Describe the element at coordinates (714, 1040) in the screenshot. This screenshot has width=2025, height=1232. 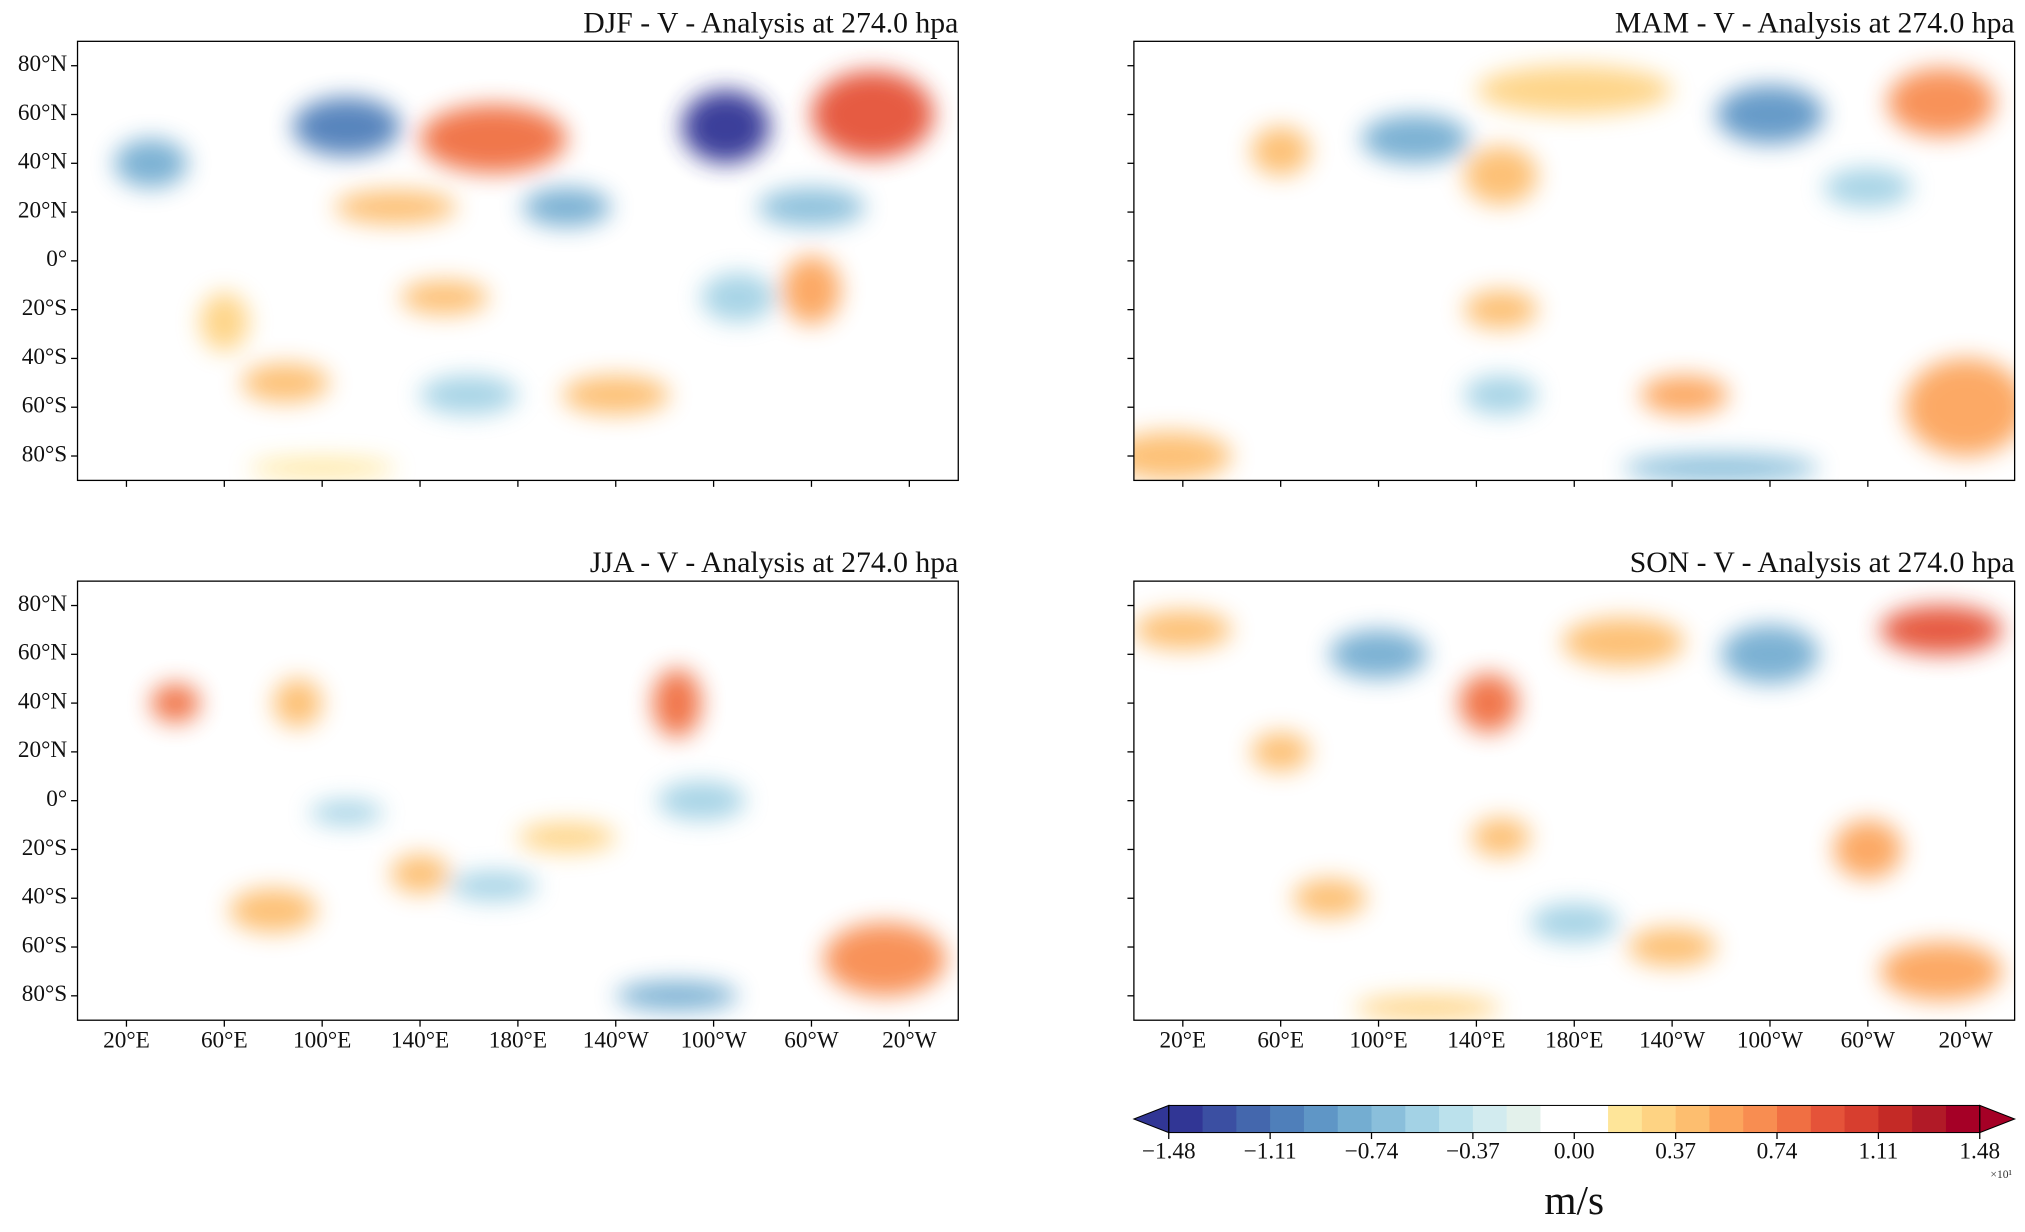
I see `x-tick-label: 100°W` at that location.